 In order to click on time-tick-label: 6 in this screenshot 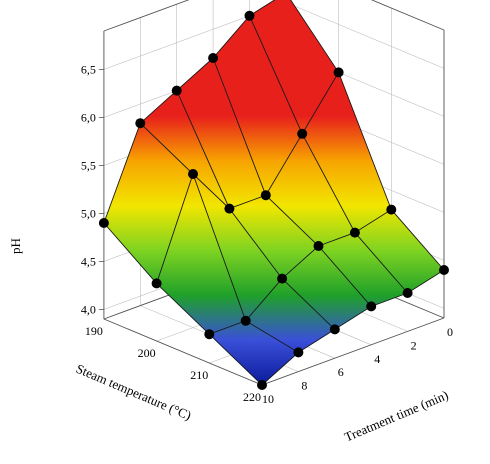, I will do `click(341, 372)`.